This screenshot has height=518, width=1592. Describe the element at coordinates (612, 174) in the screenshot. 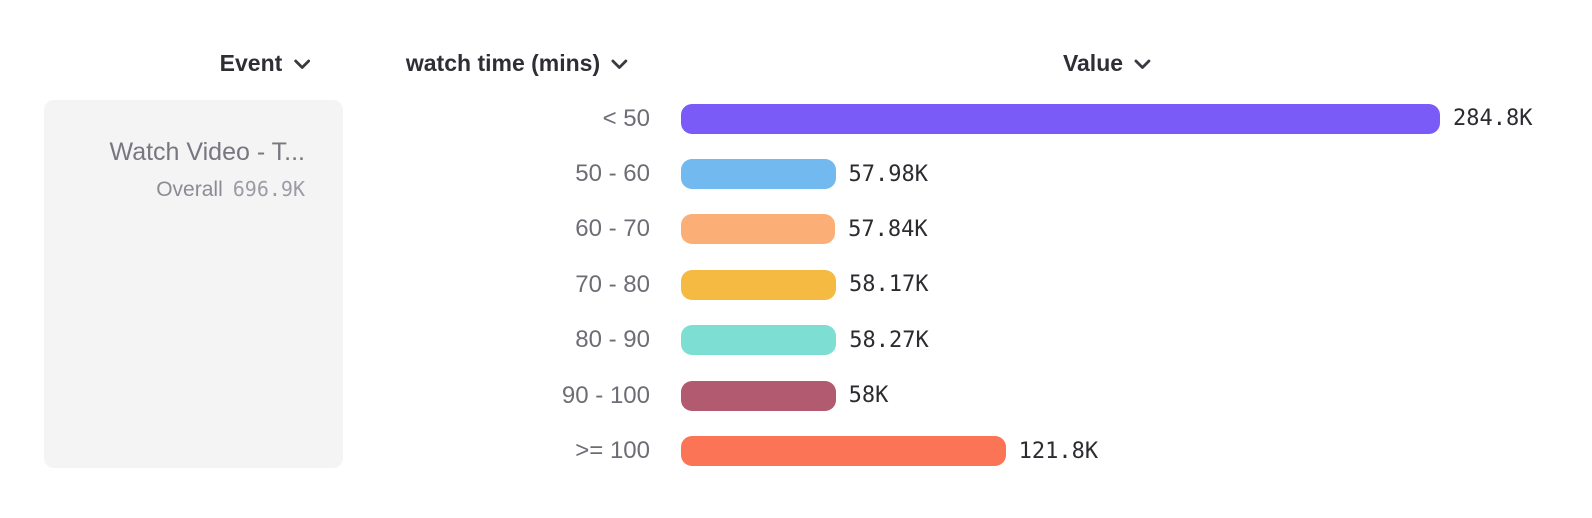

I see `bucket-label: 50 - 60` at that location.